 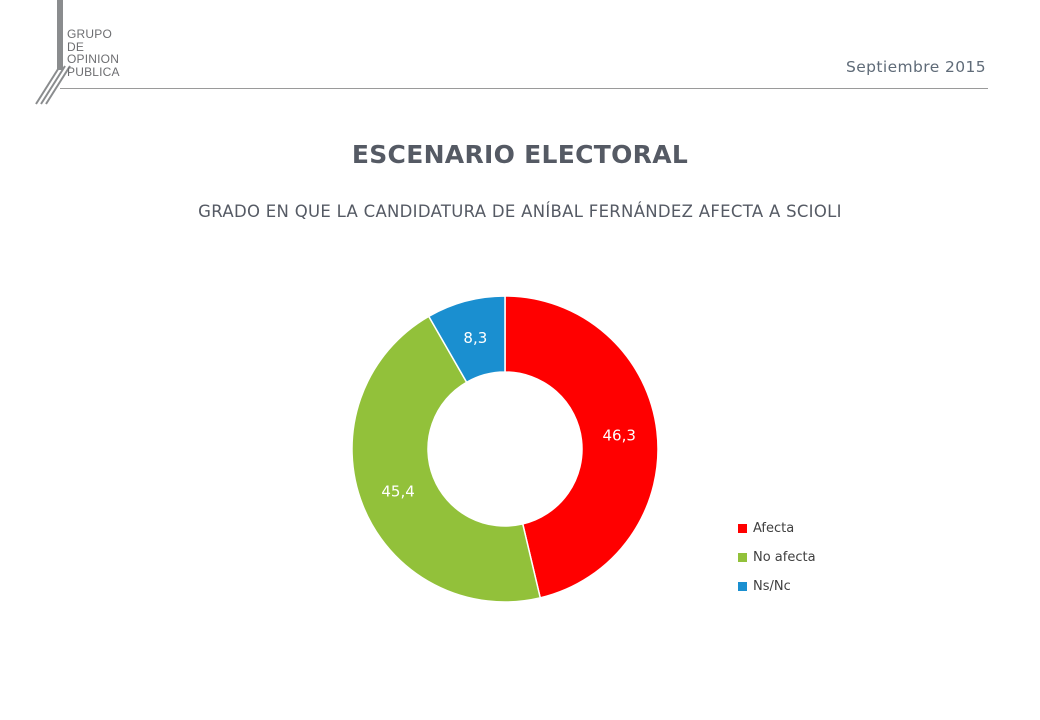 I want to click on report-date: Septiembre 2015, so click(x=915, y=67).